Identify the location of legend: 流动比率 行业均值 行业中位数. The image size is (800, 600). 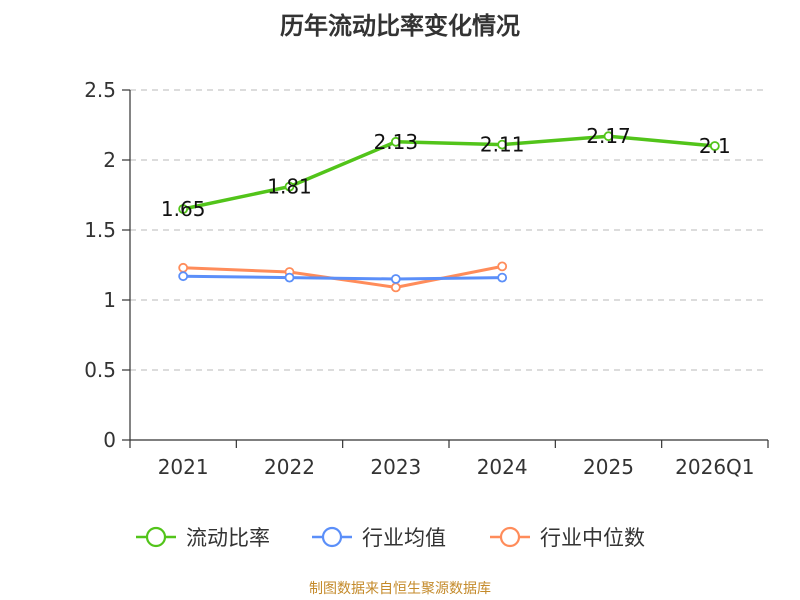
(390, 538).